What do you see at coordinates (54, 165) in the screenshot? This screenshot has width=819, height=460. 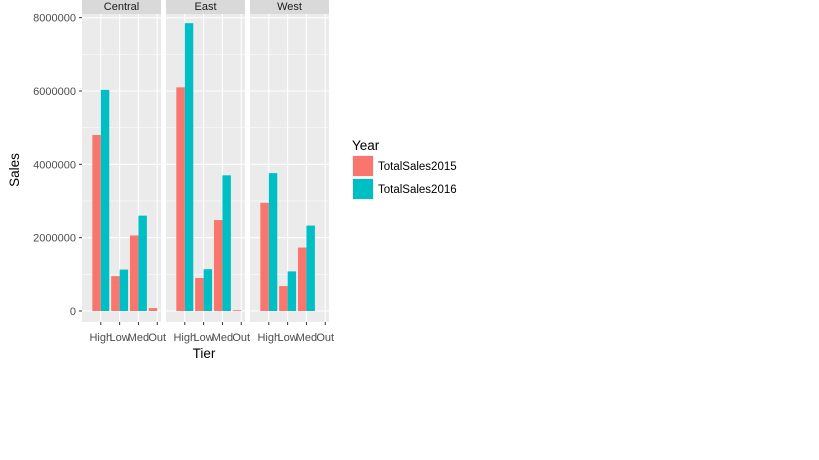 I see `y-tick-label: 4000000` at bounding box center [54, 165].